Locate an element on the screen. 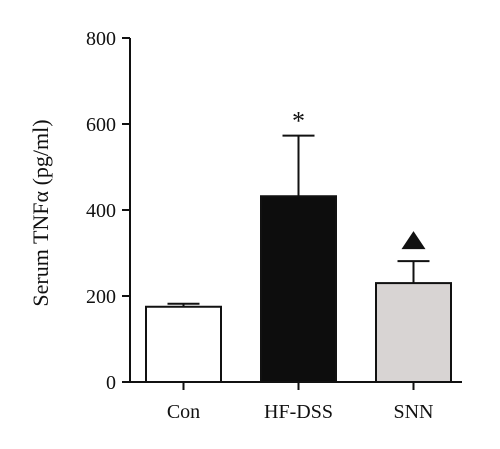 This screenshot has height=449, width=500. x-tick-label: SNN is located at coordinates (413, 412).